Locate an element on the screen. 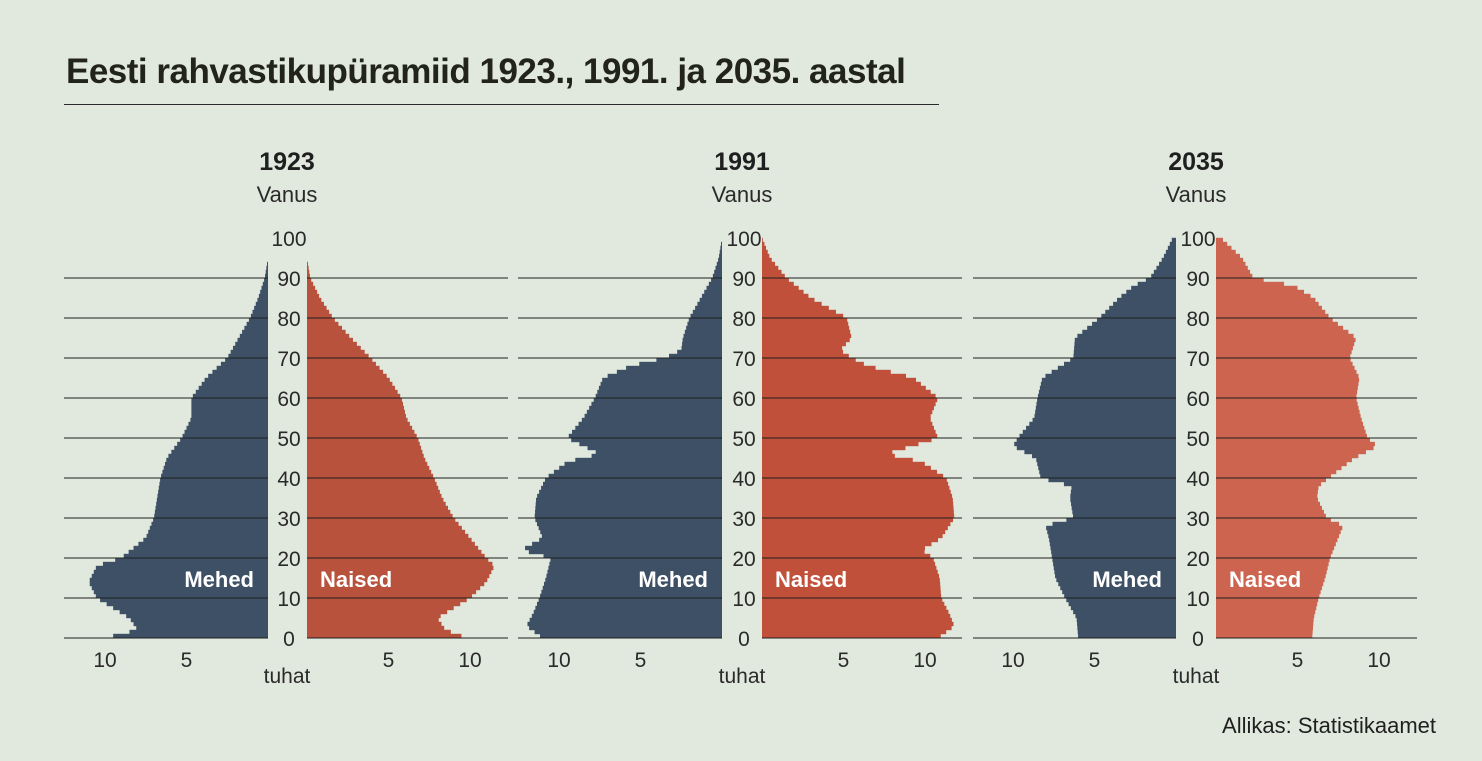  age-tick-1923-10: 10 is located at coordinates (288, 599).